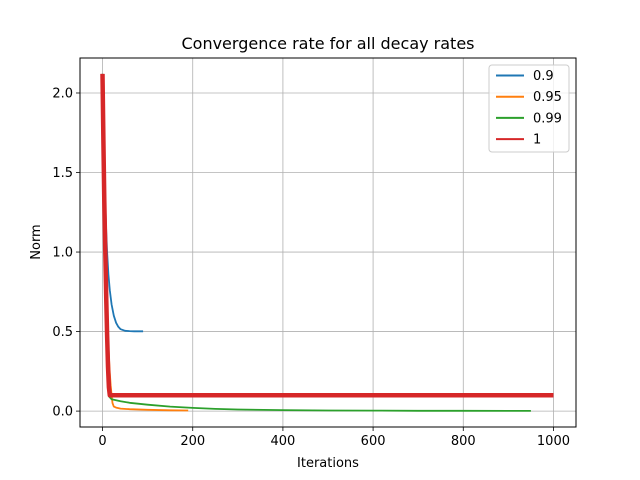  What do you see at coordinates (62, 173) in the screenshot?
I see `y-tick-label: 1.5` at bounding box center [62, 173].